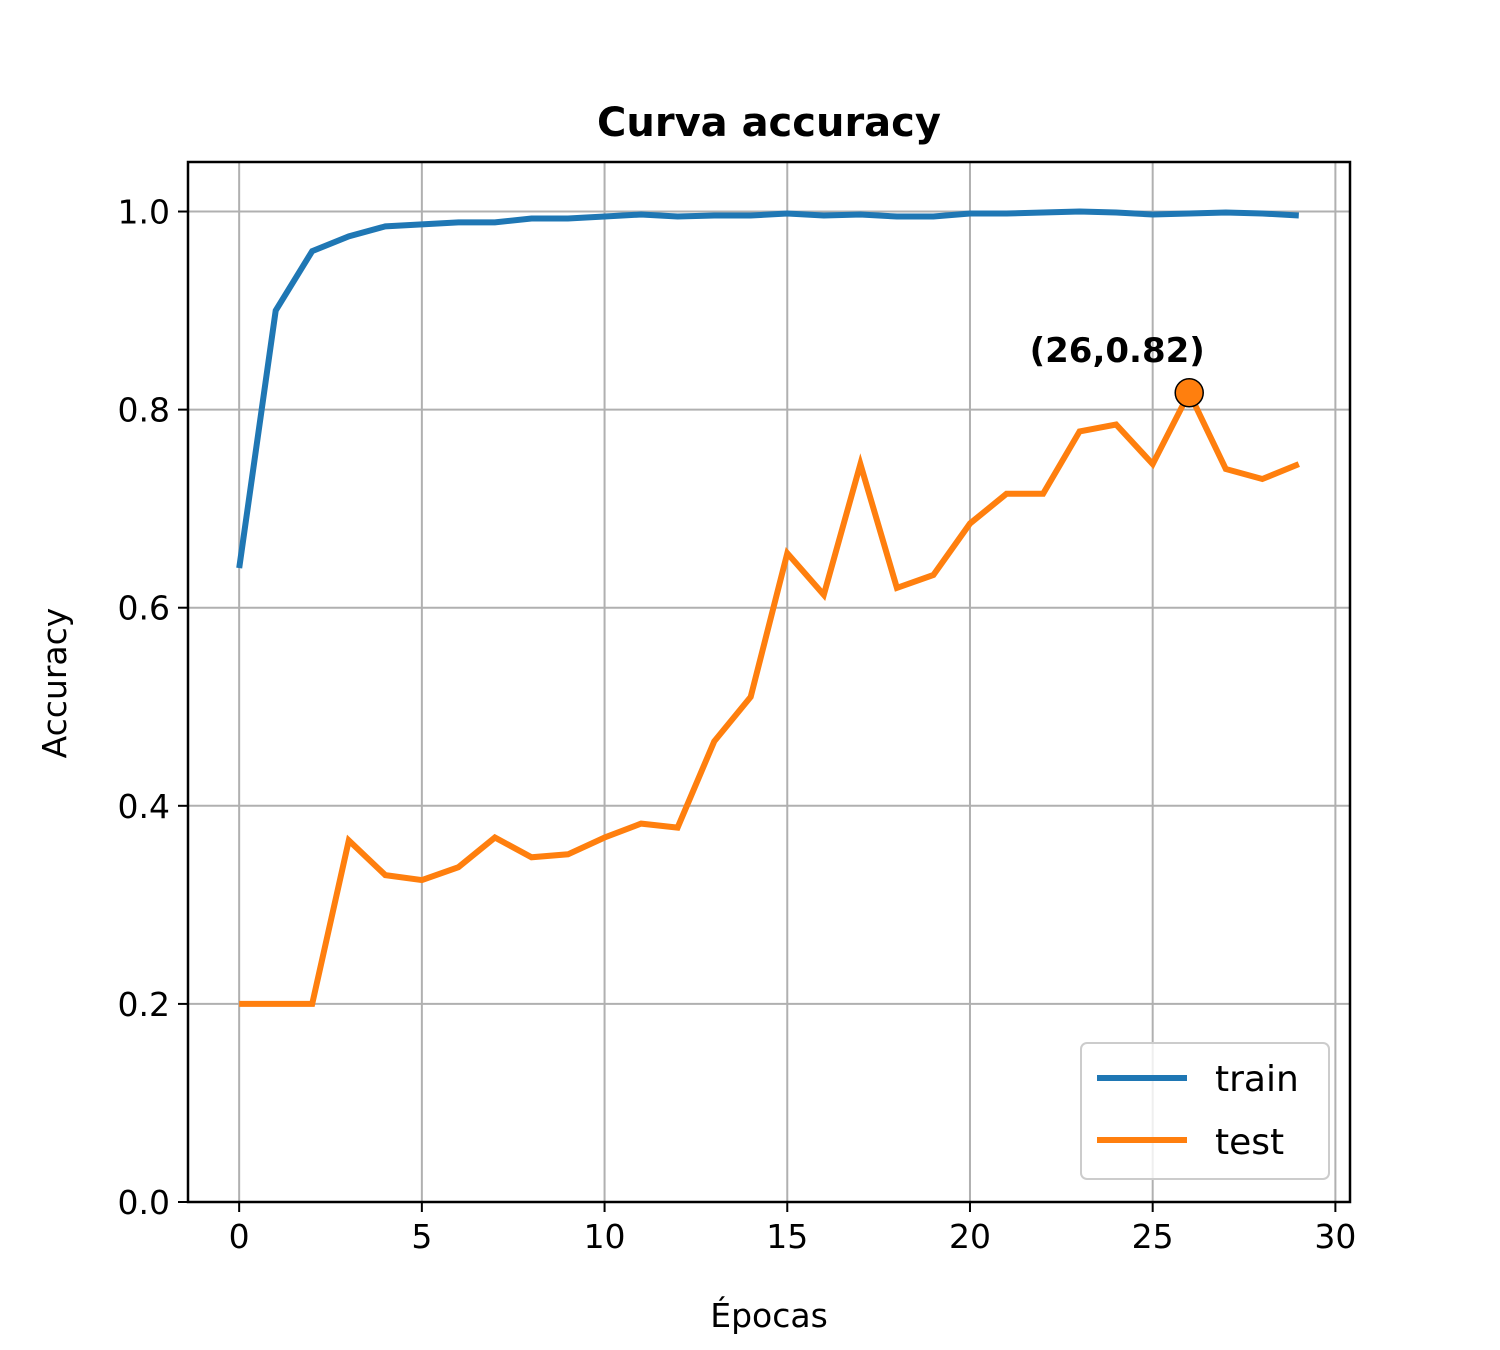  Describe the element at coordinates (769, 123) in the screenshot. I see `chart-title: Curva accuracy` at that location.